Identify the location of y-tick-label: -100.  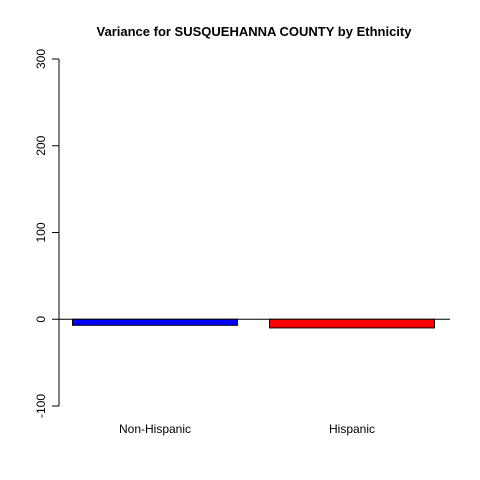
(41, 406).